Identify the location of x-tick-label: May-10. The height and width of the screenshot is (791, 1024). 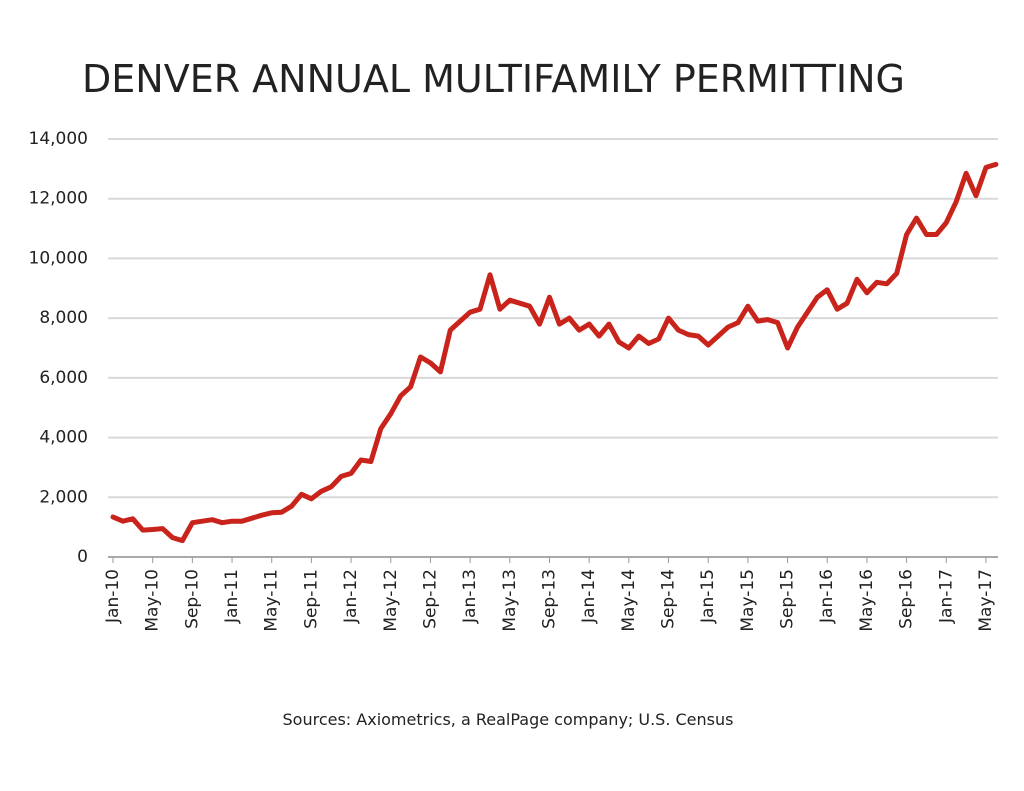
(153, 600).